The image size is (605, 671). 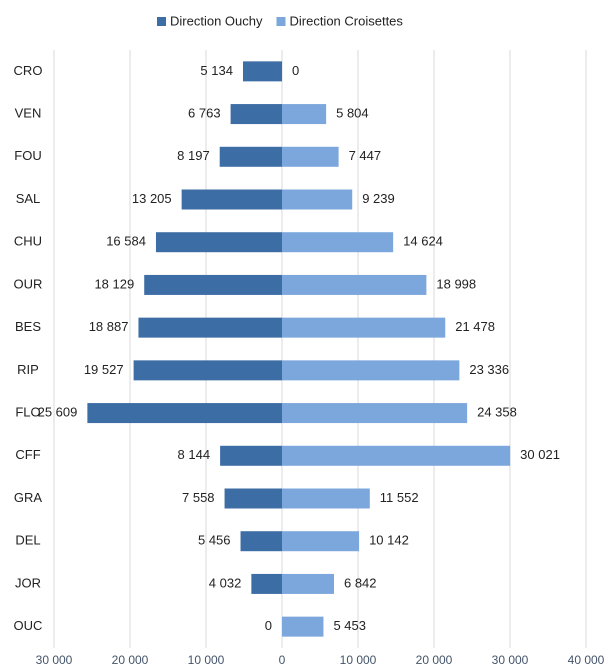 What do you see at coordinates (27, 155) in the screenshot?
I see `category-label: FOU` at bounding box center [27, 155].